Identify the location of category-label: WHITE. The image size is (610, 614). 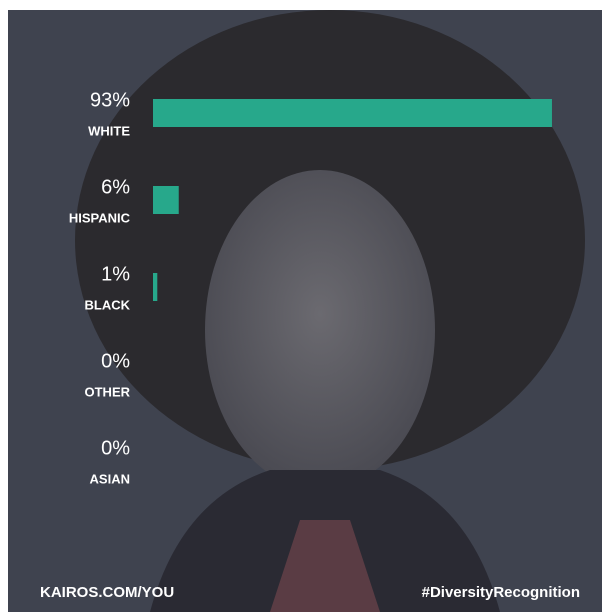
(109, 130).